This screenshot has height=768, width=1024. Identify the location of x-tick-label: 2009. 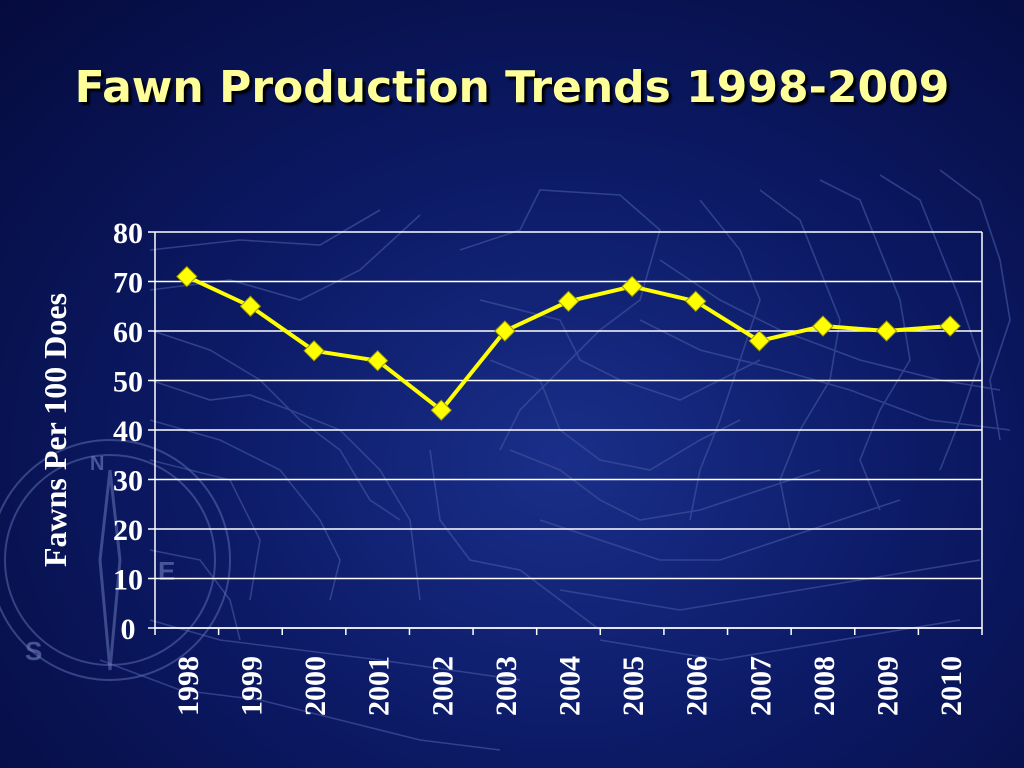
(888, 686).